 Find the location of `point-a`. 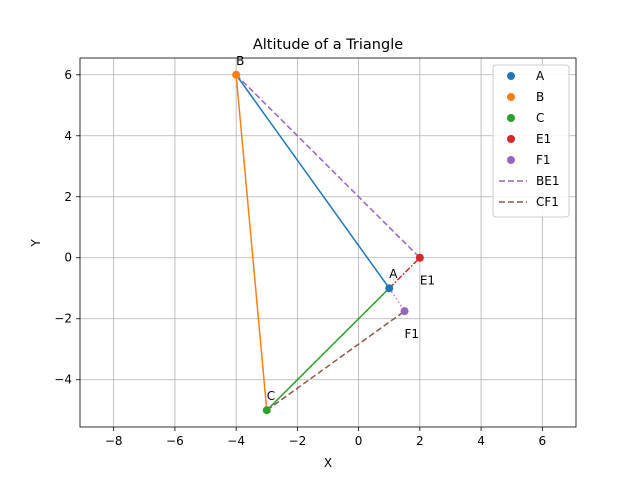

point-a is located at coordinates (389, 288).